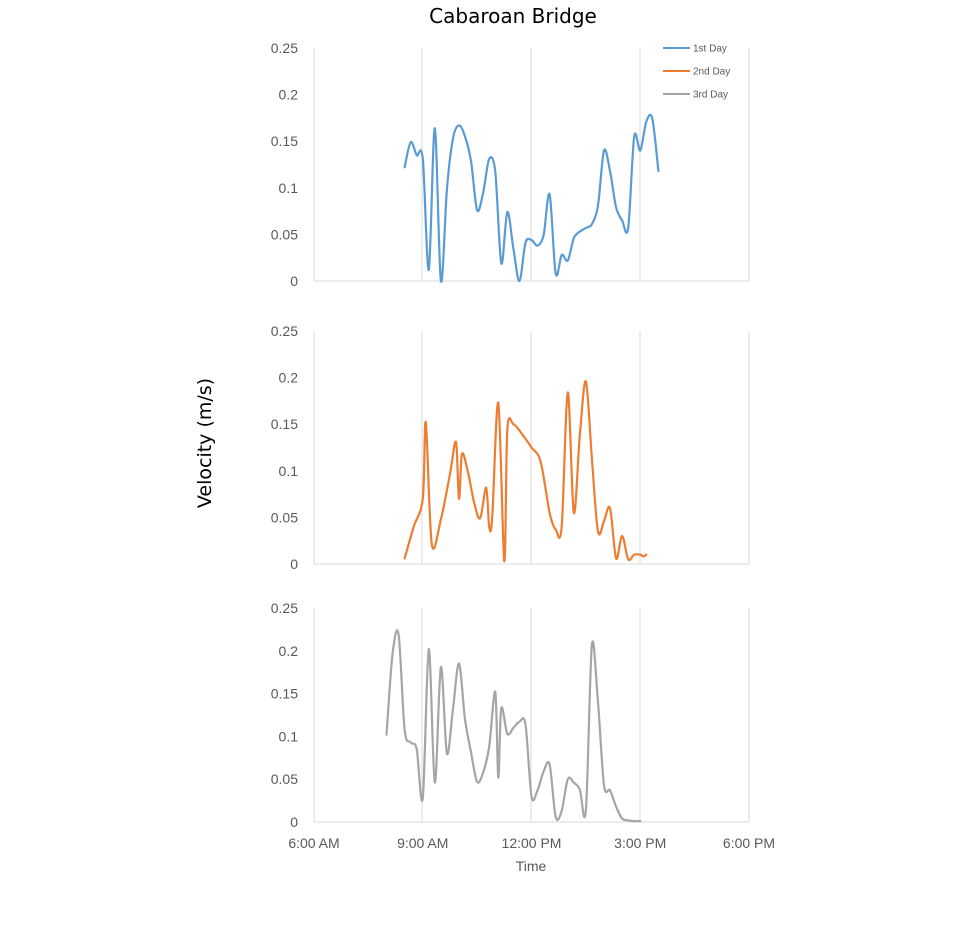 The image size is (960, 945). What do you see at coordinates (284, 141) in the screenshot?
I see `panel-top-ytick-label: 0.15` at bounding box center [284, 141].